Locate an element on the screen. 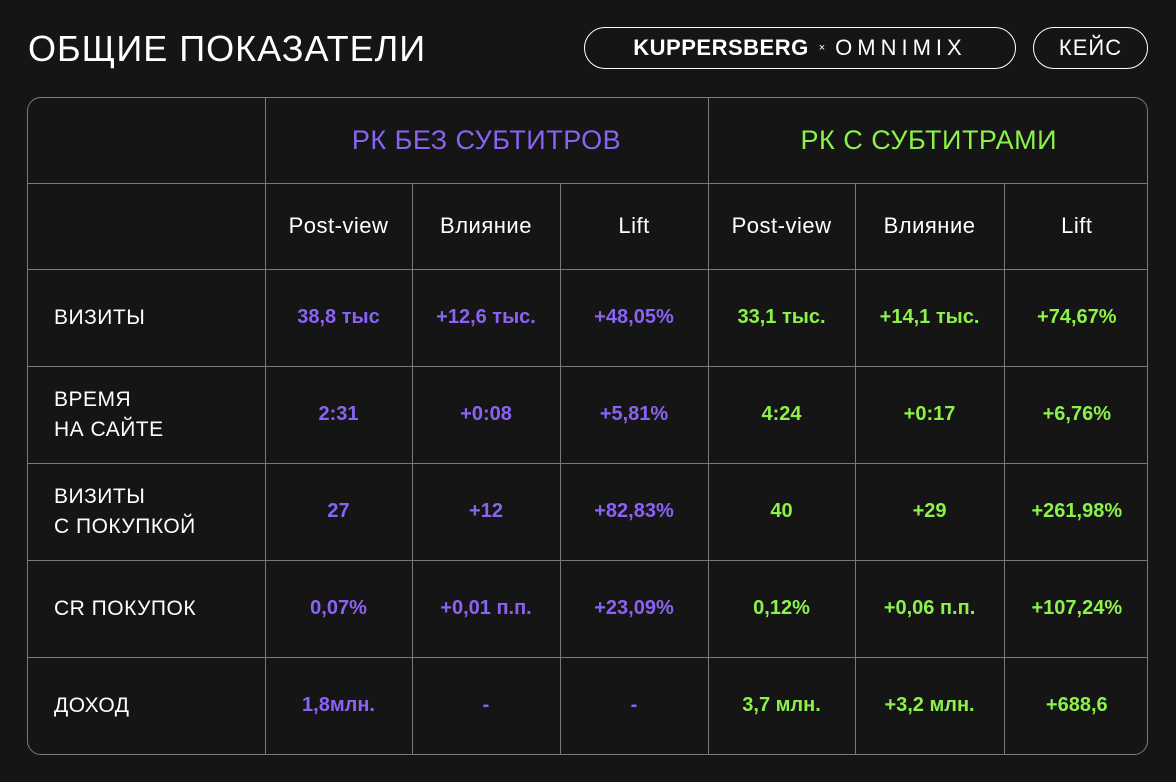 This screenshot has width=1176, height=782. value-cell: 0,12% is located at coordinates (781, 608).